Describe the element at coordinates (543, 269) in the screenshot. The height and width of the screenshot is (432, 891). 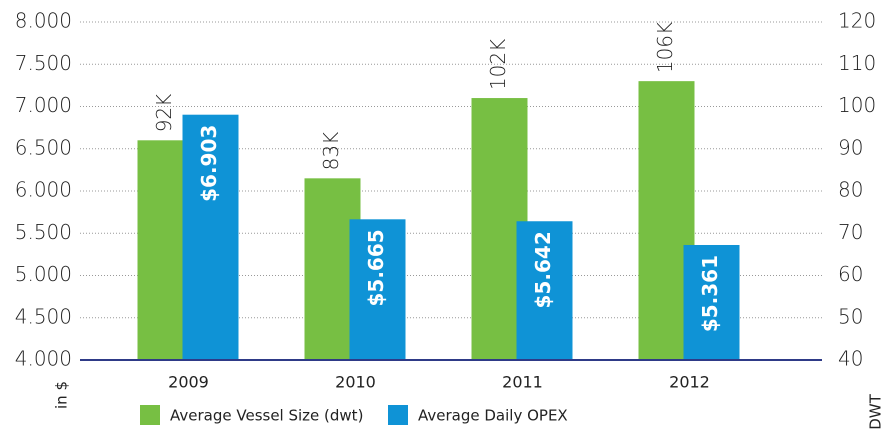
I see `value-label: $5.642` at that location.